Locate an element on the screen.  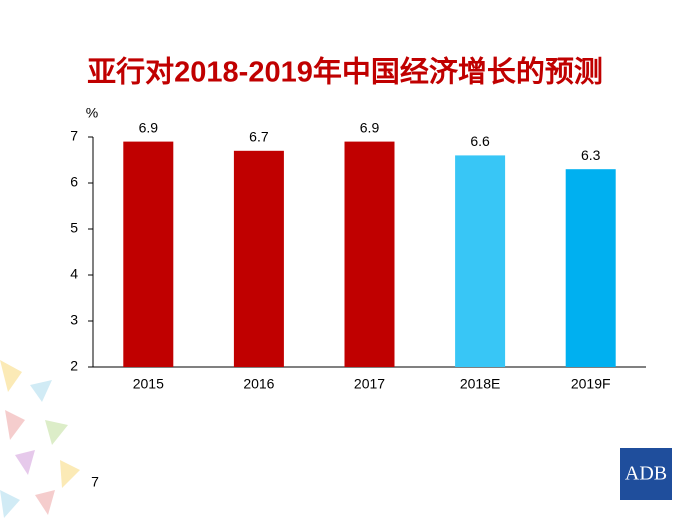
decoration is located at coordinates (40, 439).